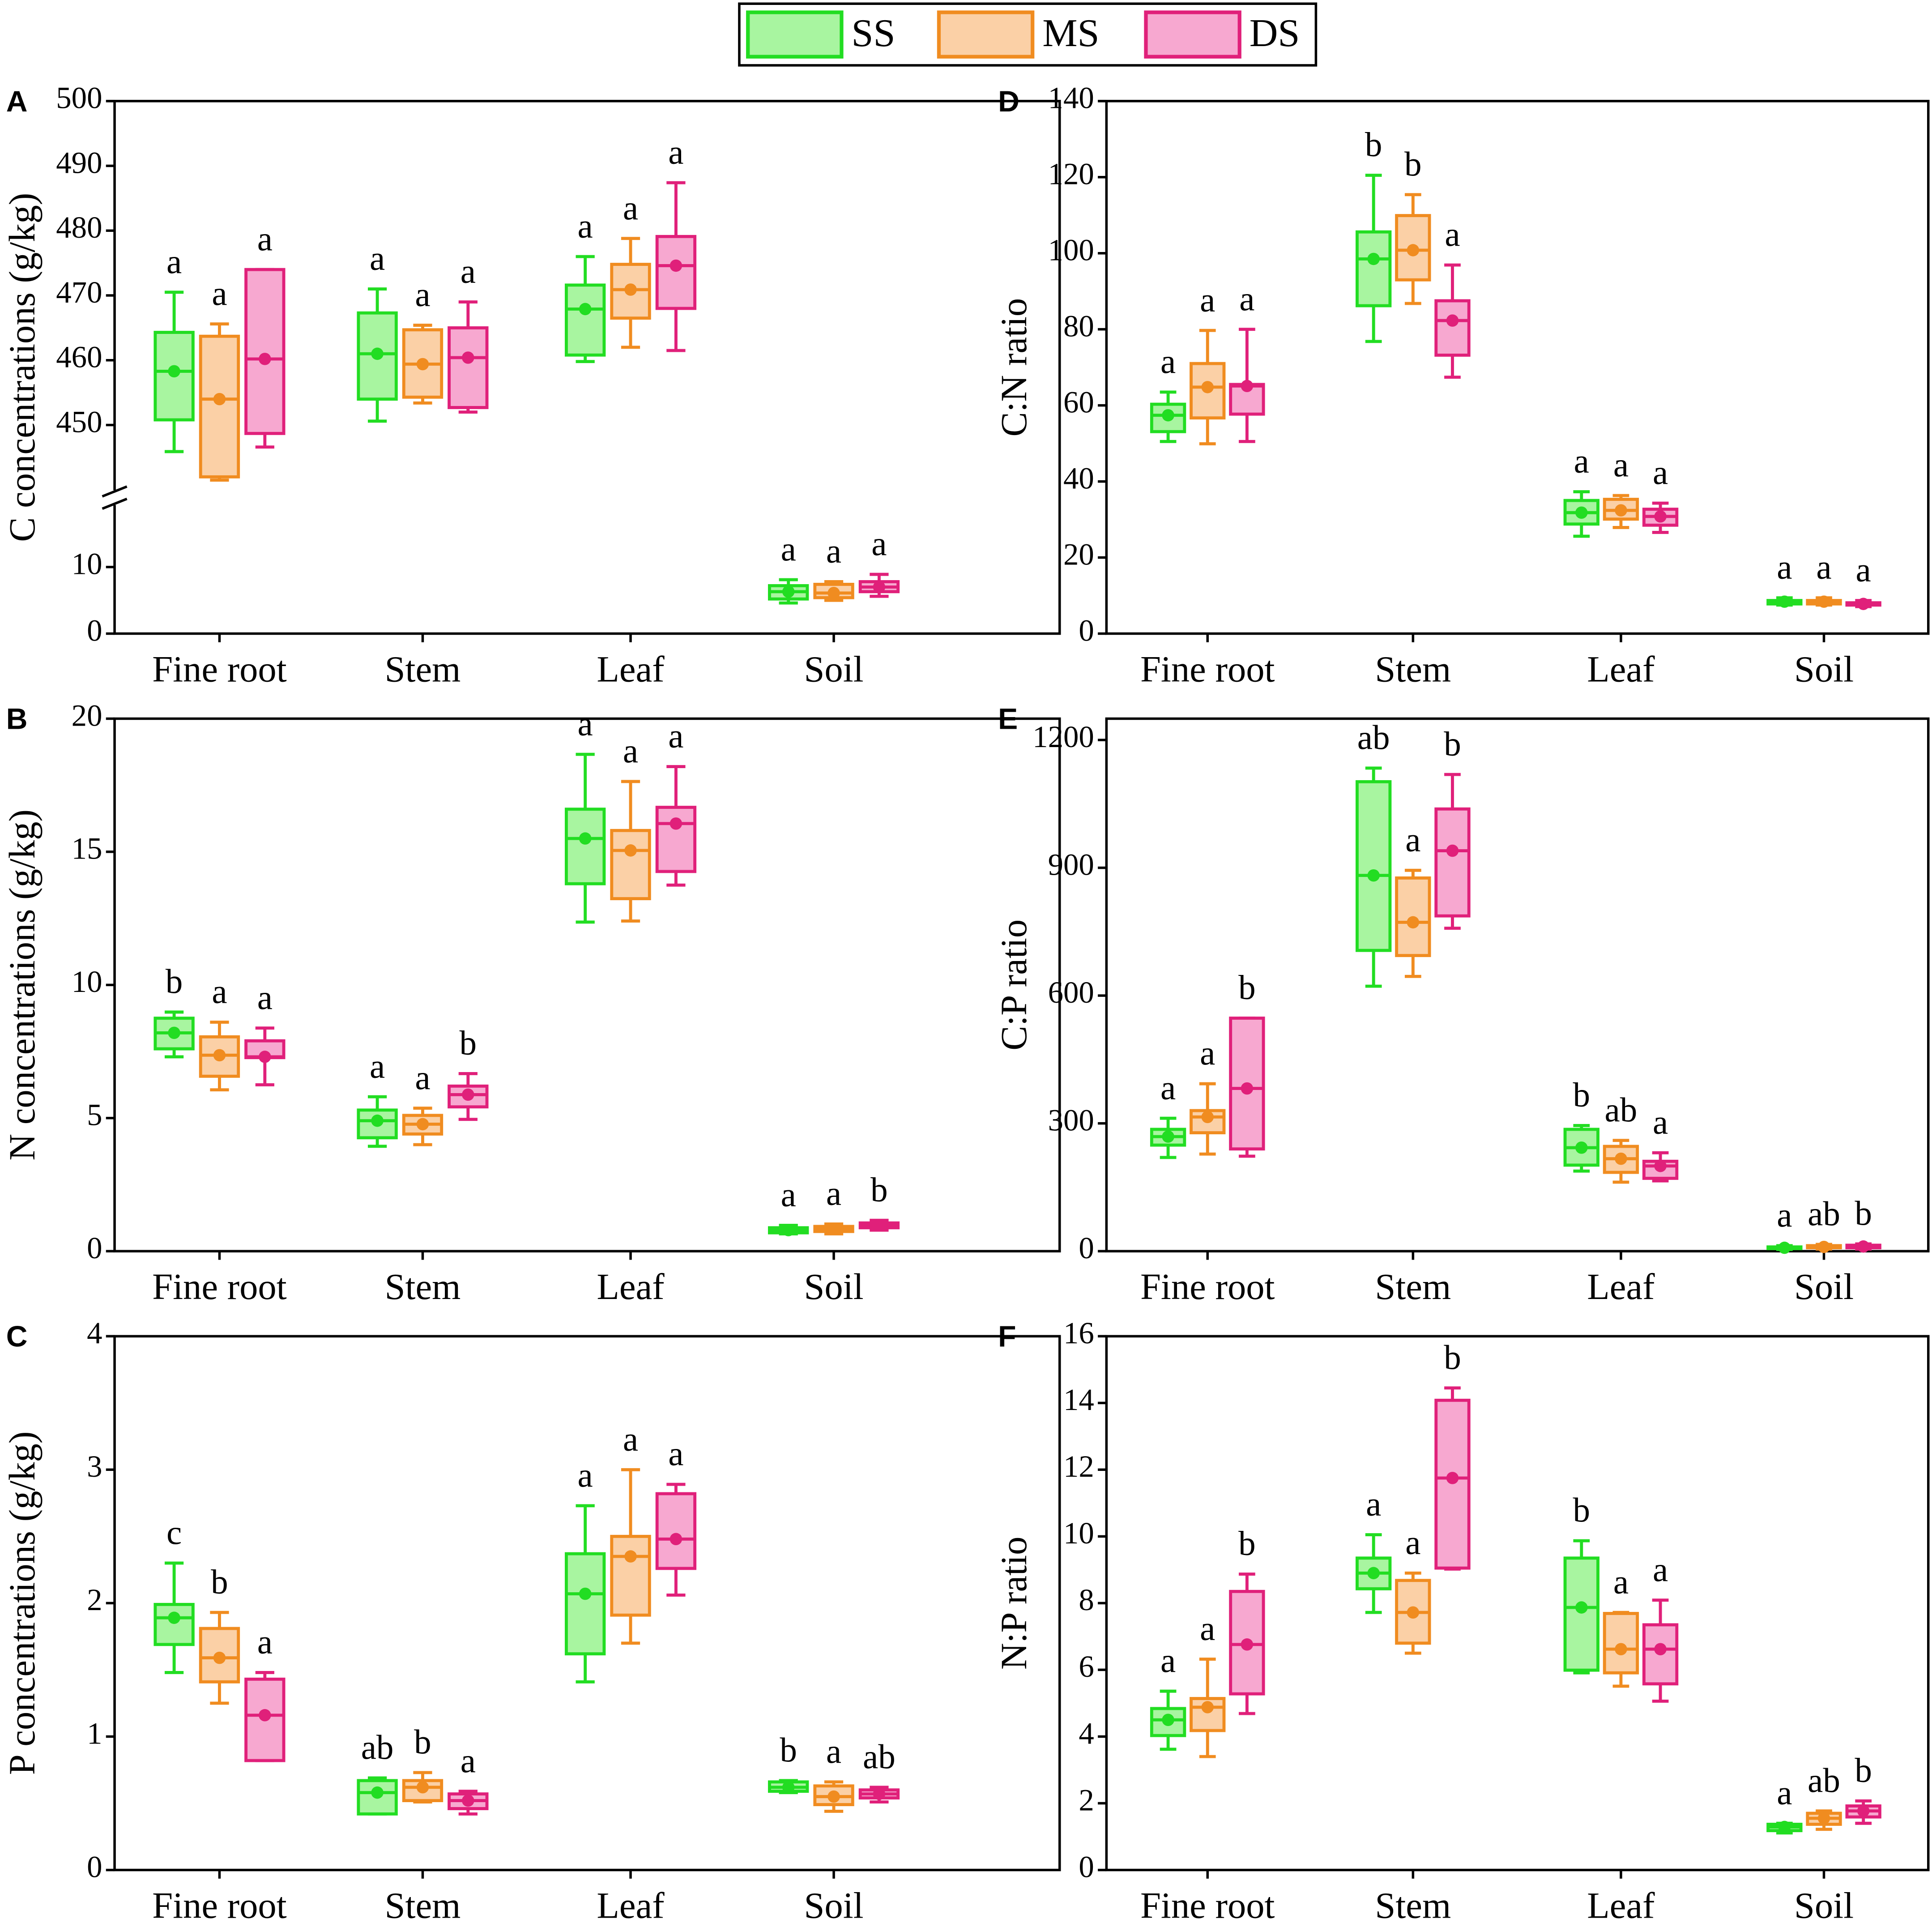  Describe the element at coordinates (17, 101) in the screenshot. I see `panel-label: A` at that location.